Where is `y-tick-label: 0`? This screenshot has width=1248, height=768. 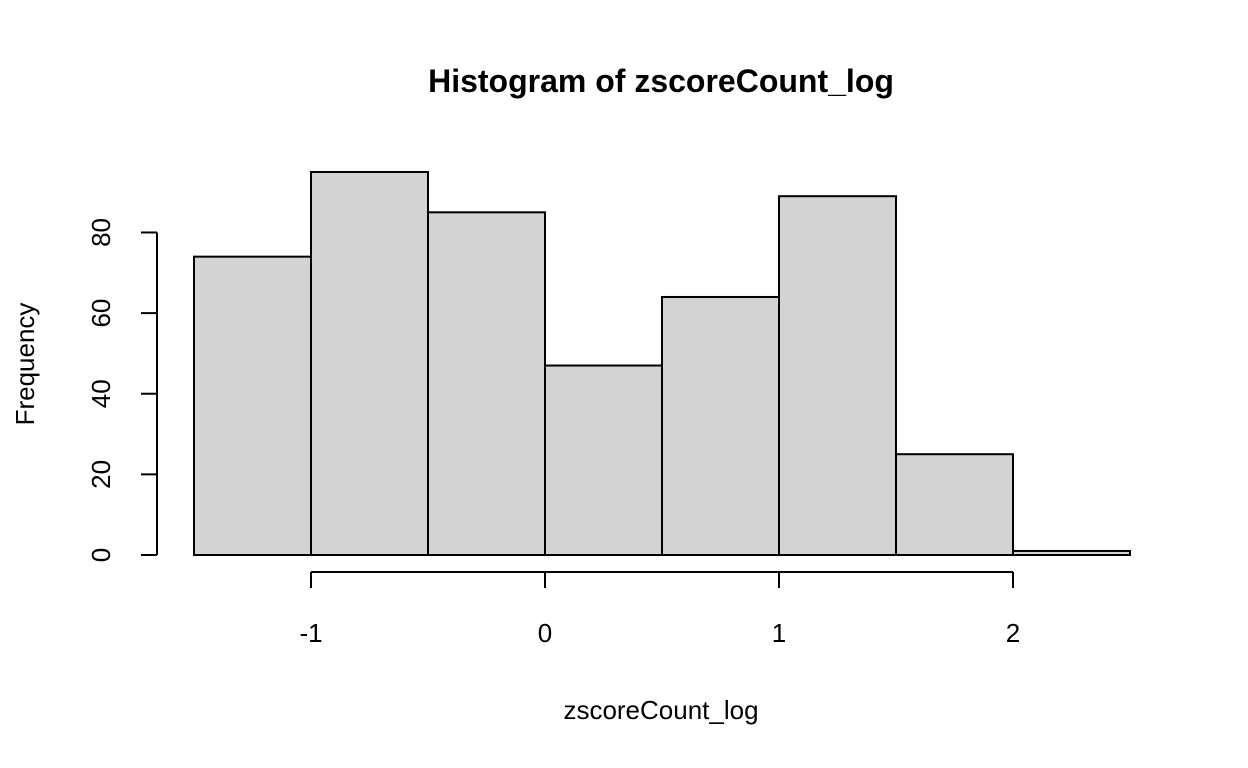
y-tick-label: 0 is located at coordinates (101, 555).